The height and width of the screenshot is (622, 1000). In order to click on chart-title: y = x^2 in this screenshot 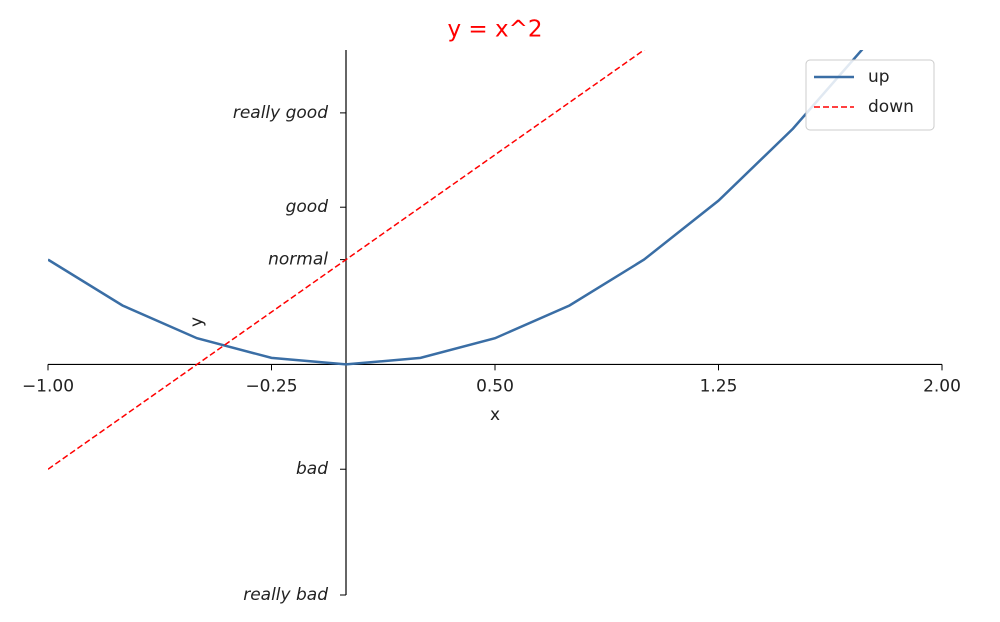, I will do `click(494, 30)`.